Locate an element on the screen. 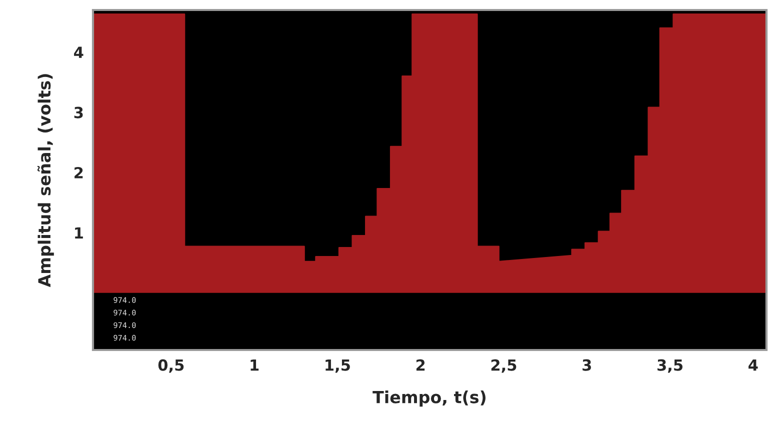 The width and height of the screenshot is (768, 428). x-tick-label: 0,5 is located at coordinates (171, 366).